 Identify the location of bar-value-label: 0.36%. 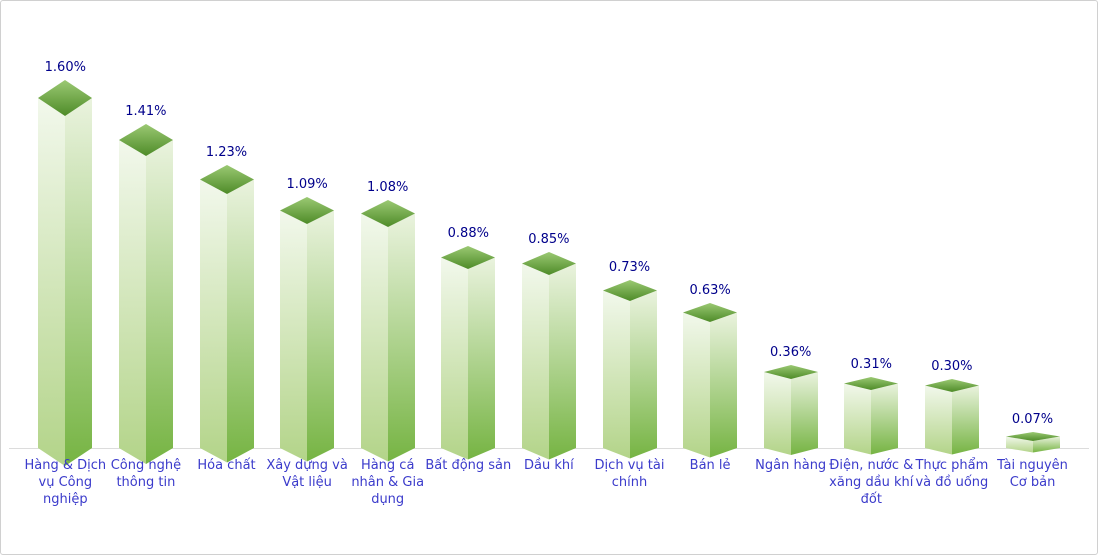
(791, 352).